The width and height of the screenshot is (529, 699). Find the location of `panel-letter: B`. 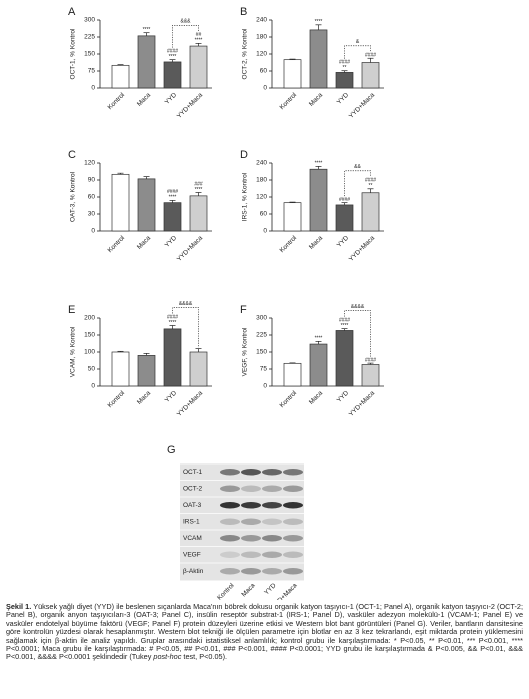

panel-letter: B is located at coordinates (243, 12).